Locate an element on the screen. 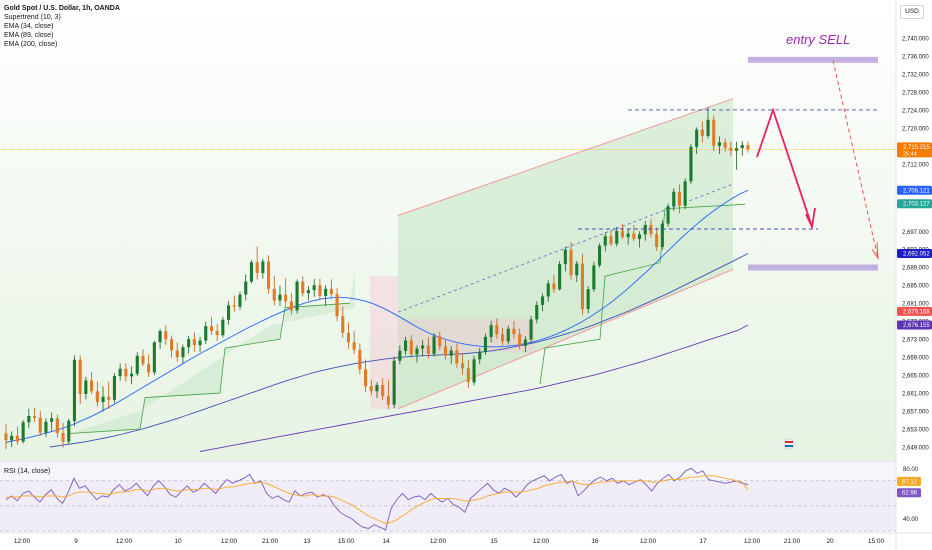 This screenshot has height=550, width=932. channel-lower is located at coordinates (565, 339).